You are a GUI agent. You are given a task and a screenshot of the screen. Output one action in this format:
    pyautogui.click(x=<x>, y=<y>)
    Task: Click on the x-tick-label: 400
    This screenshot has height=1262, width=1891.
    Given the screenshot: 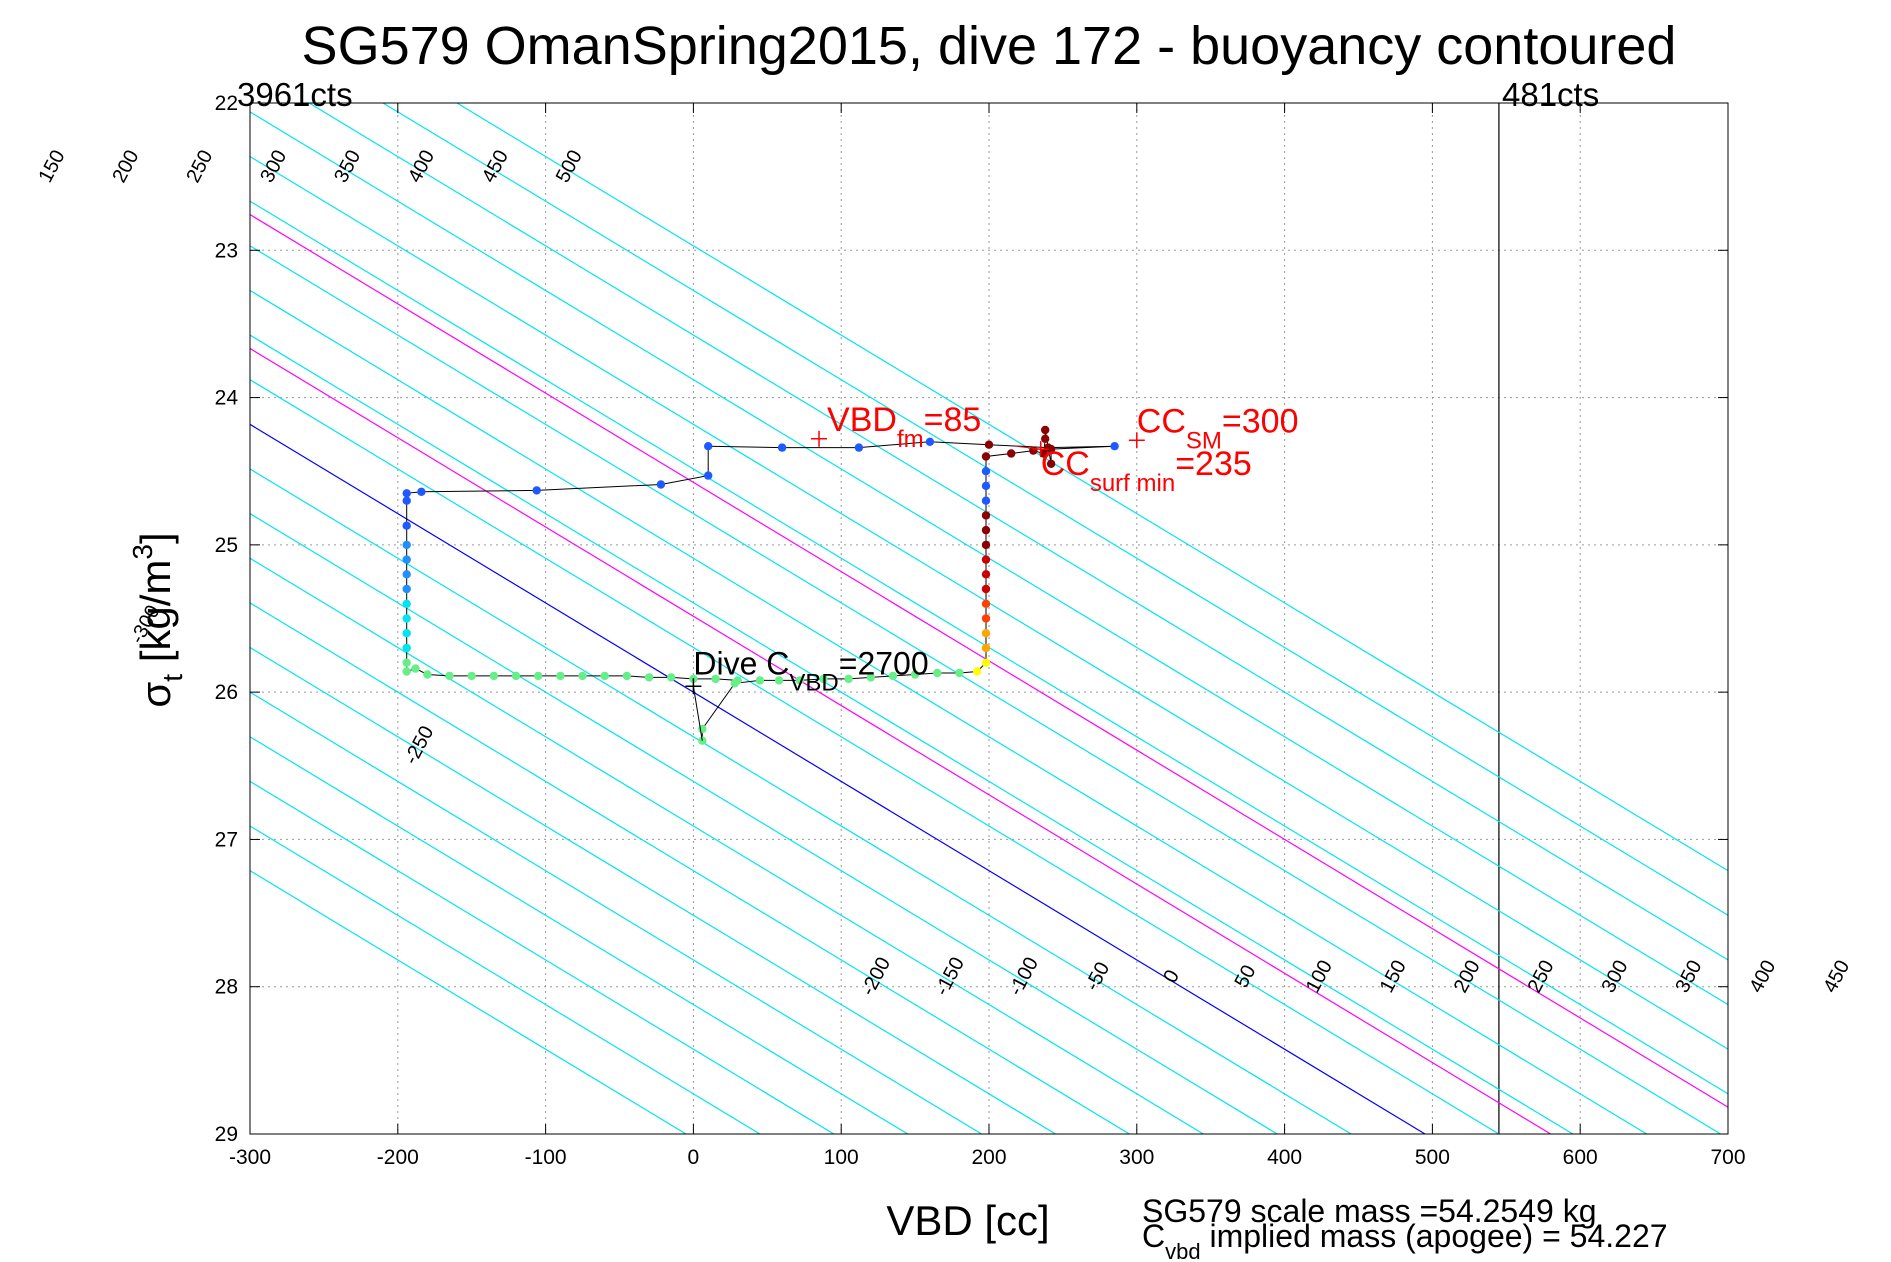 What is the action you would take?
    pyautogui.click(x=1284, y=1157)
    